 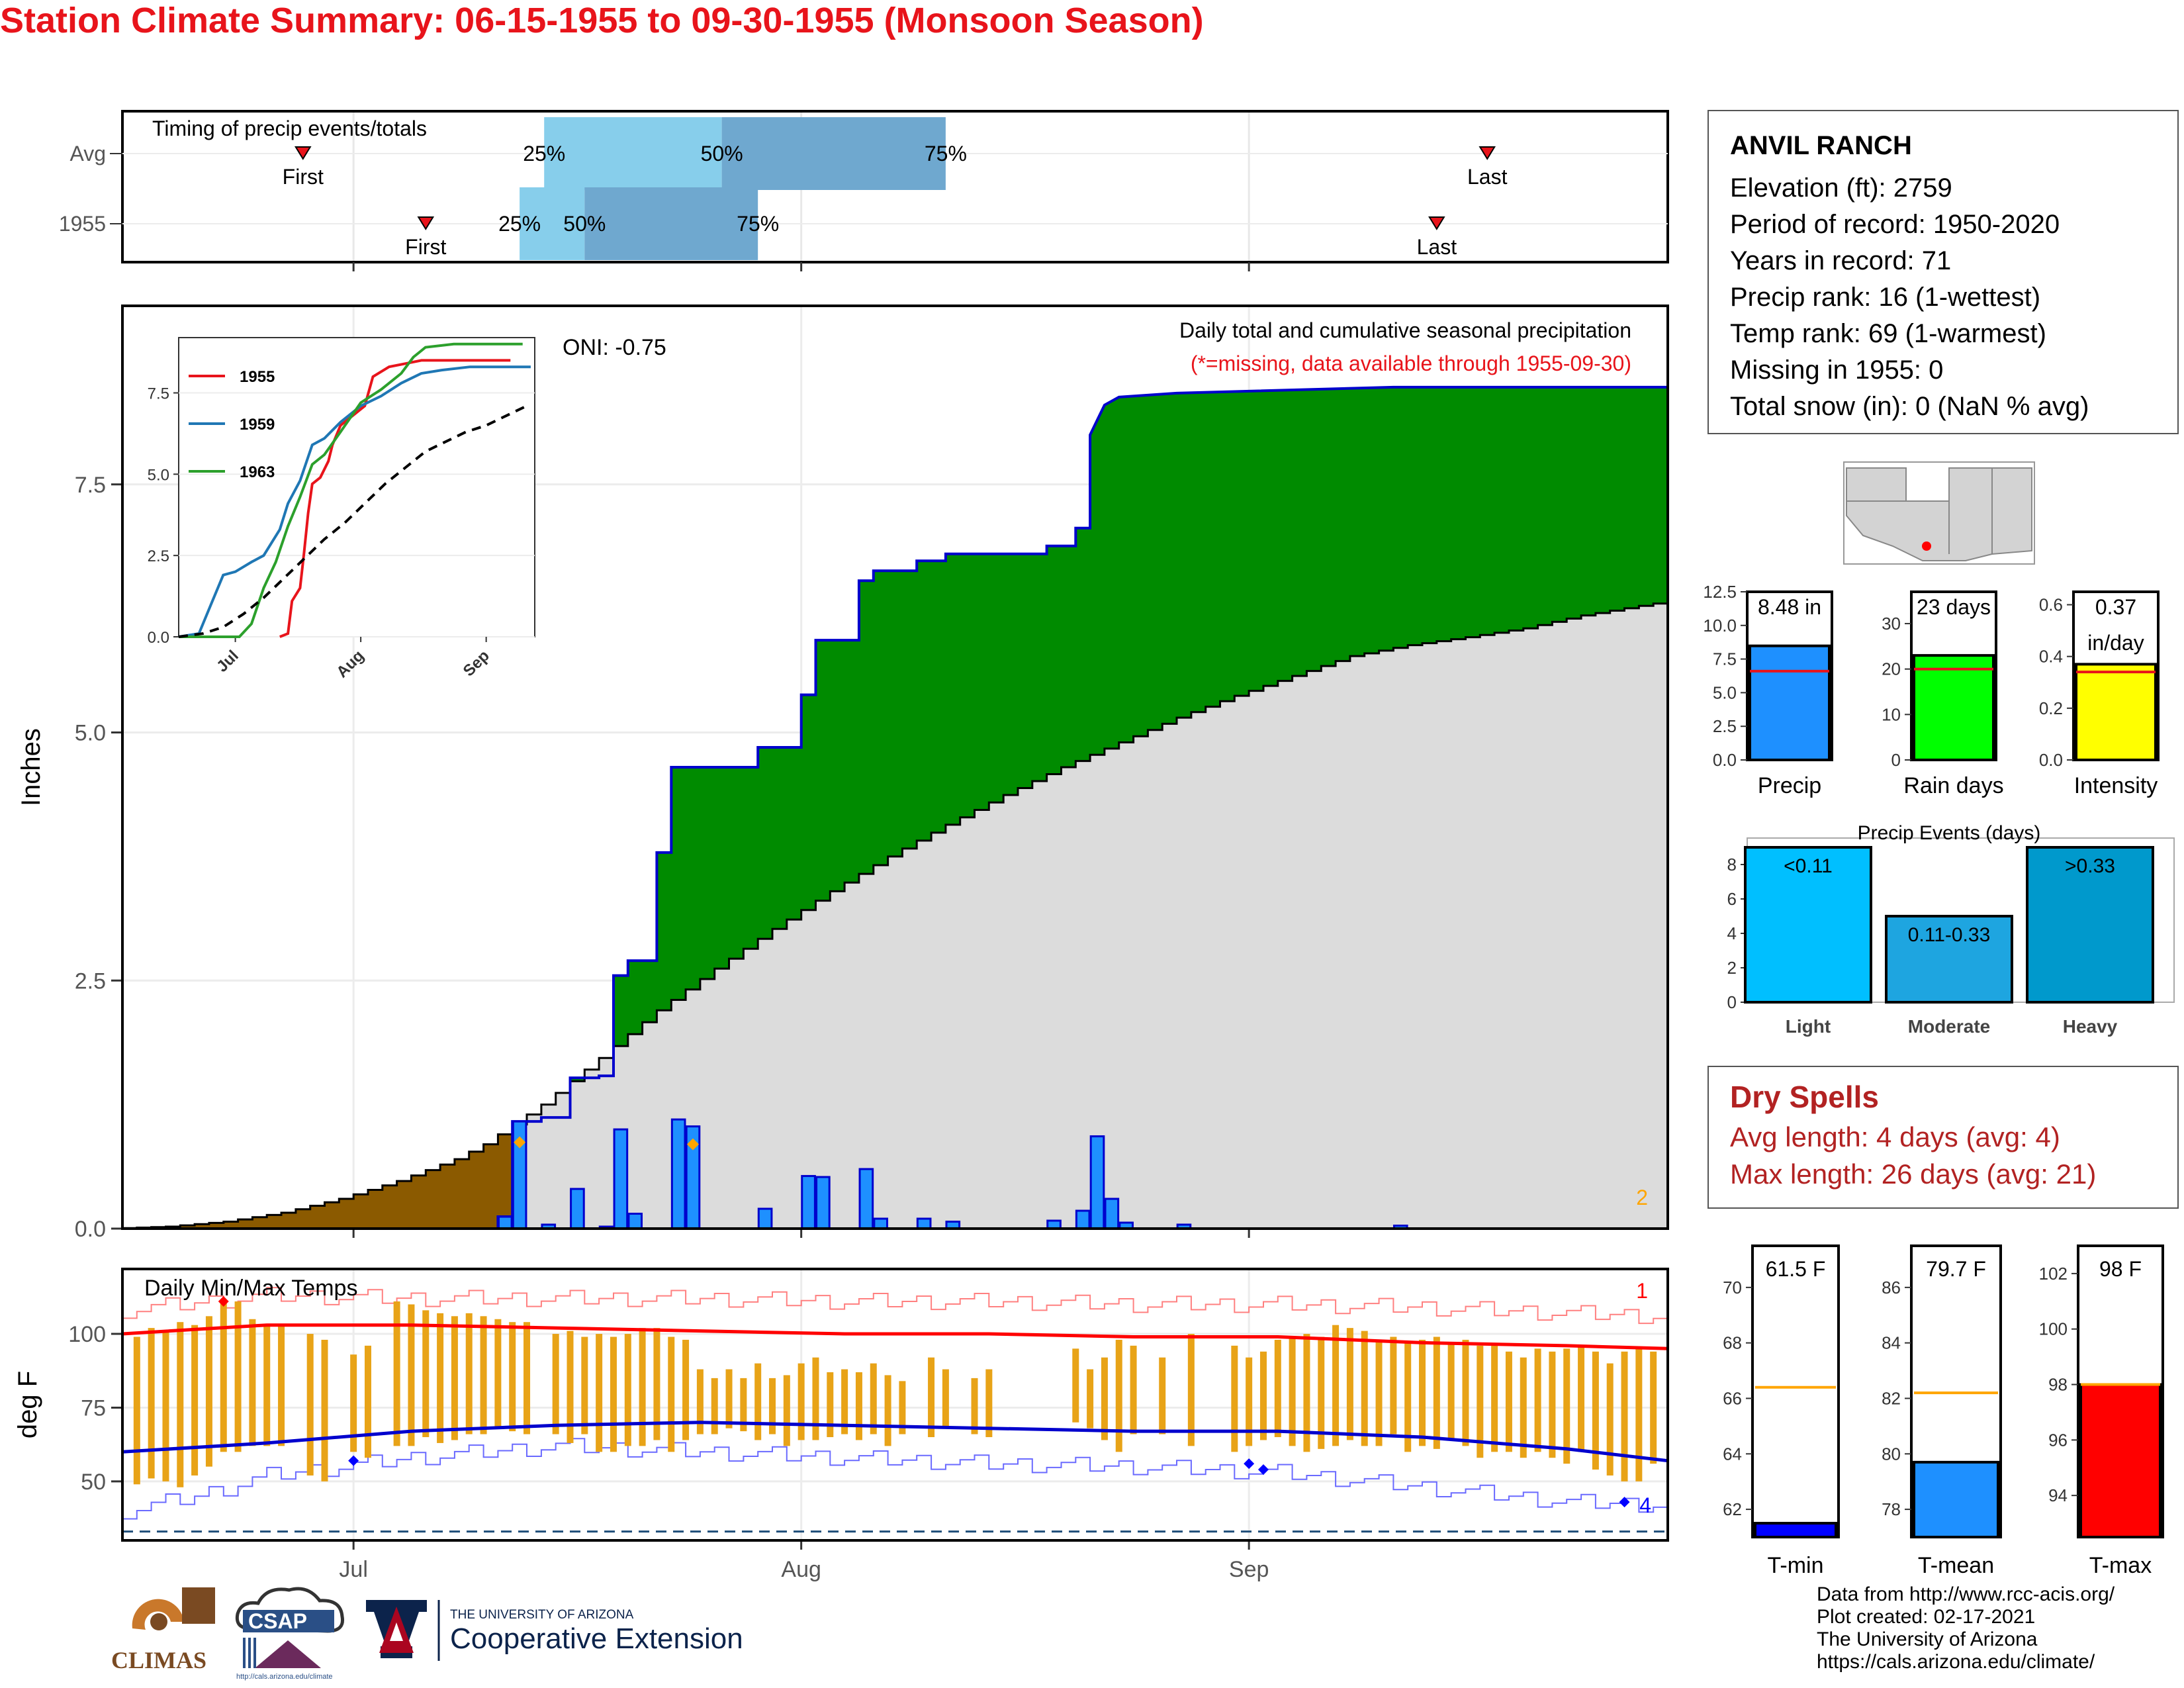 What do you see at coordinates (1821, 145) in the screenshot?
I see `station-name: ANVIL RANCH` at bounding box center [1821, 145].